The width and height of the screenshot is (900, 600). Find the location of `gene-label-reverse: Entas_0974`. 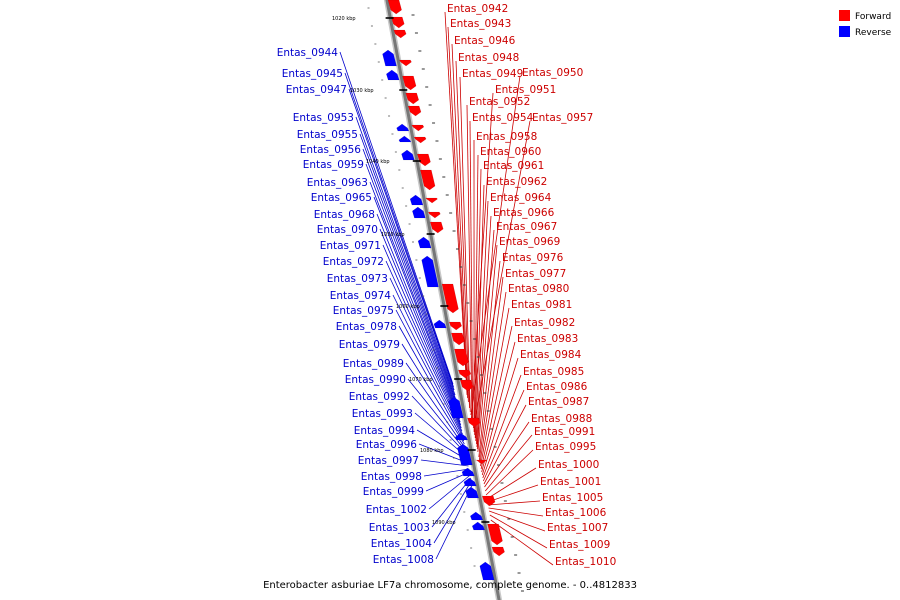

gene-label-reverse: Entas_0974 is located at coordinates (361, 296).